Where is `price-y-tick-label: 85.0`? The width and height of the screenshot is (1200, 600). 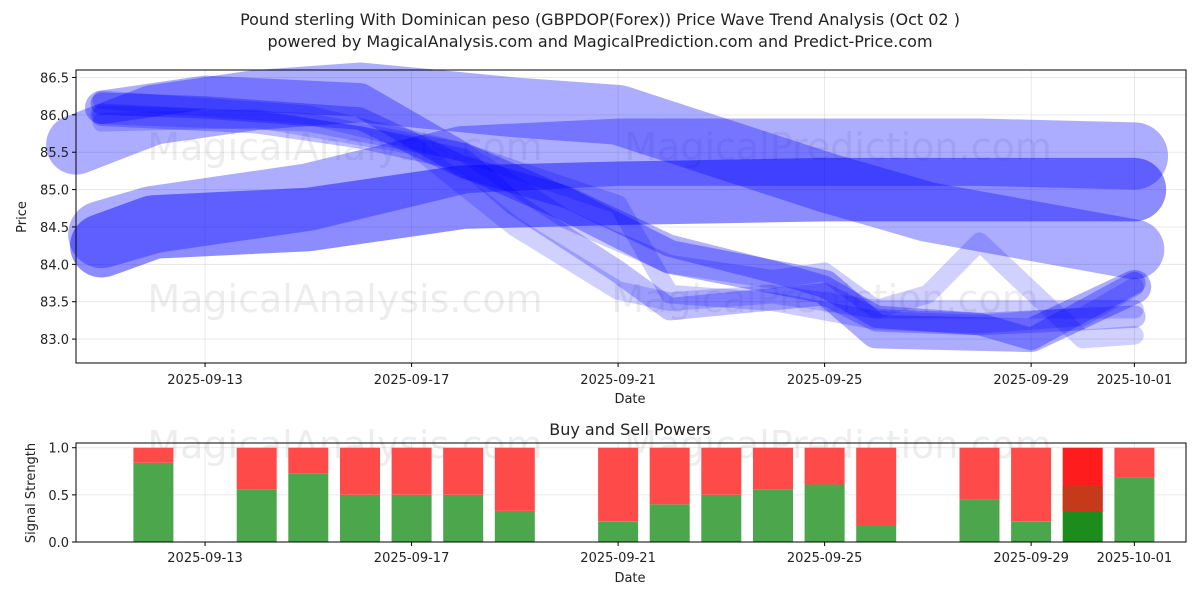 price-y-tick-label: 85.0 is located at coordinates (54, 191).